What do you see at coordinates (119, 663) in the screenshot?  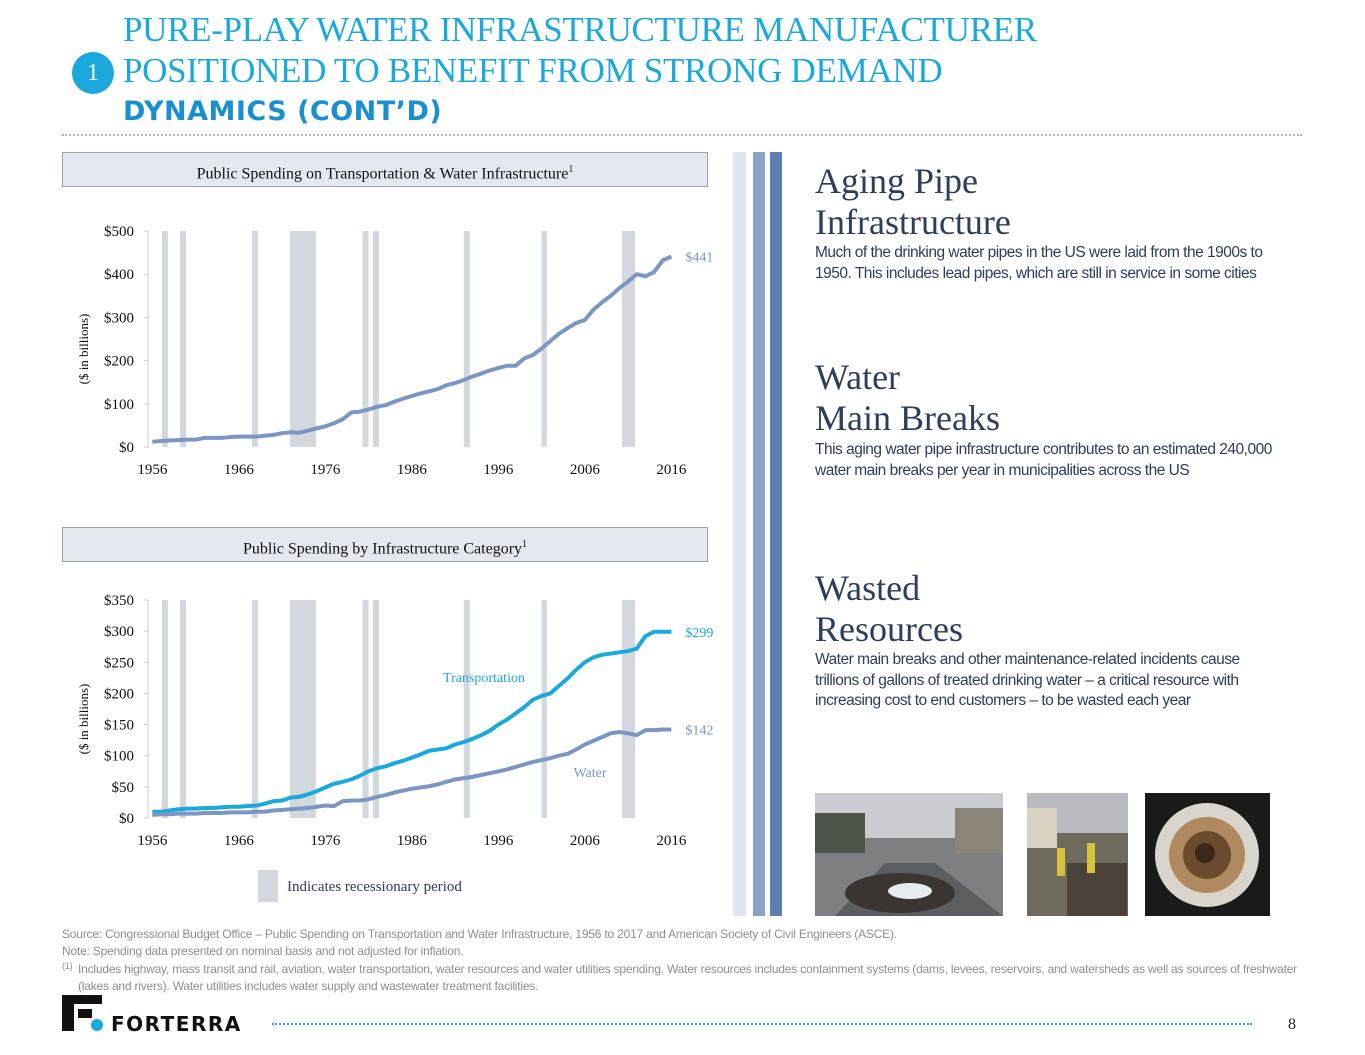 I see `y-tick-label: $250` at bounding box center [119, 663].